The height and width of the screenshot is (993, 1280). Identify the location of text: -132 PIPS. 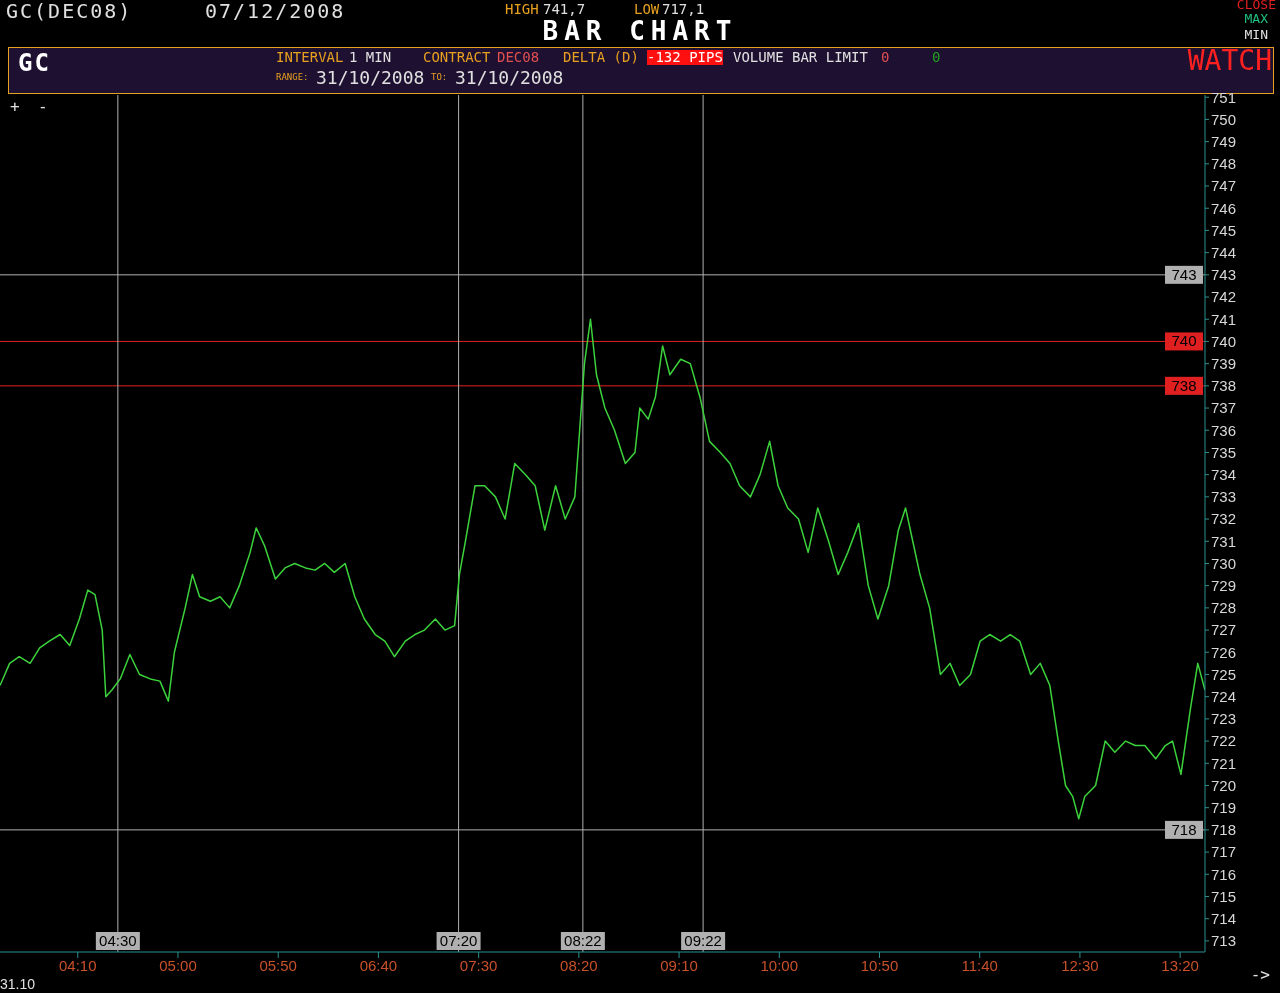
(685, 57).